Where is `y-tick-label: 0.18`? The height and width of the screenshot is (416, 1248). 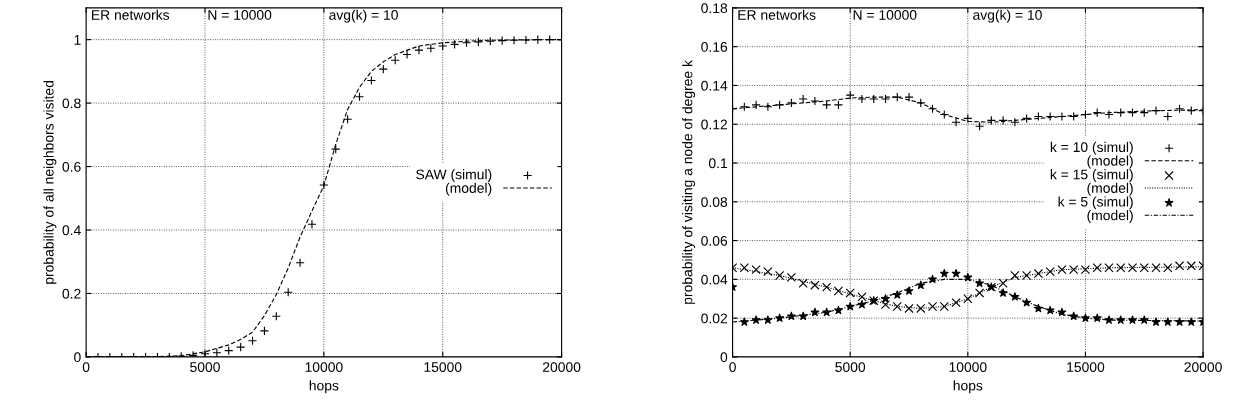 y-tick-label: 0.18 is located at coordinates (714, 8).